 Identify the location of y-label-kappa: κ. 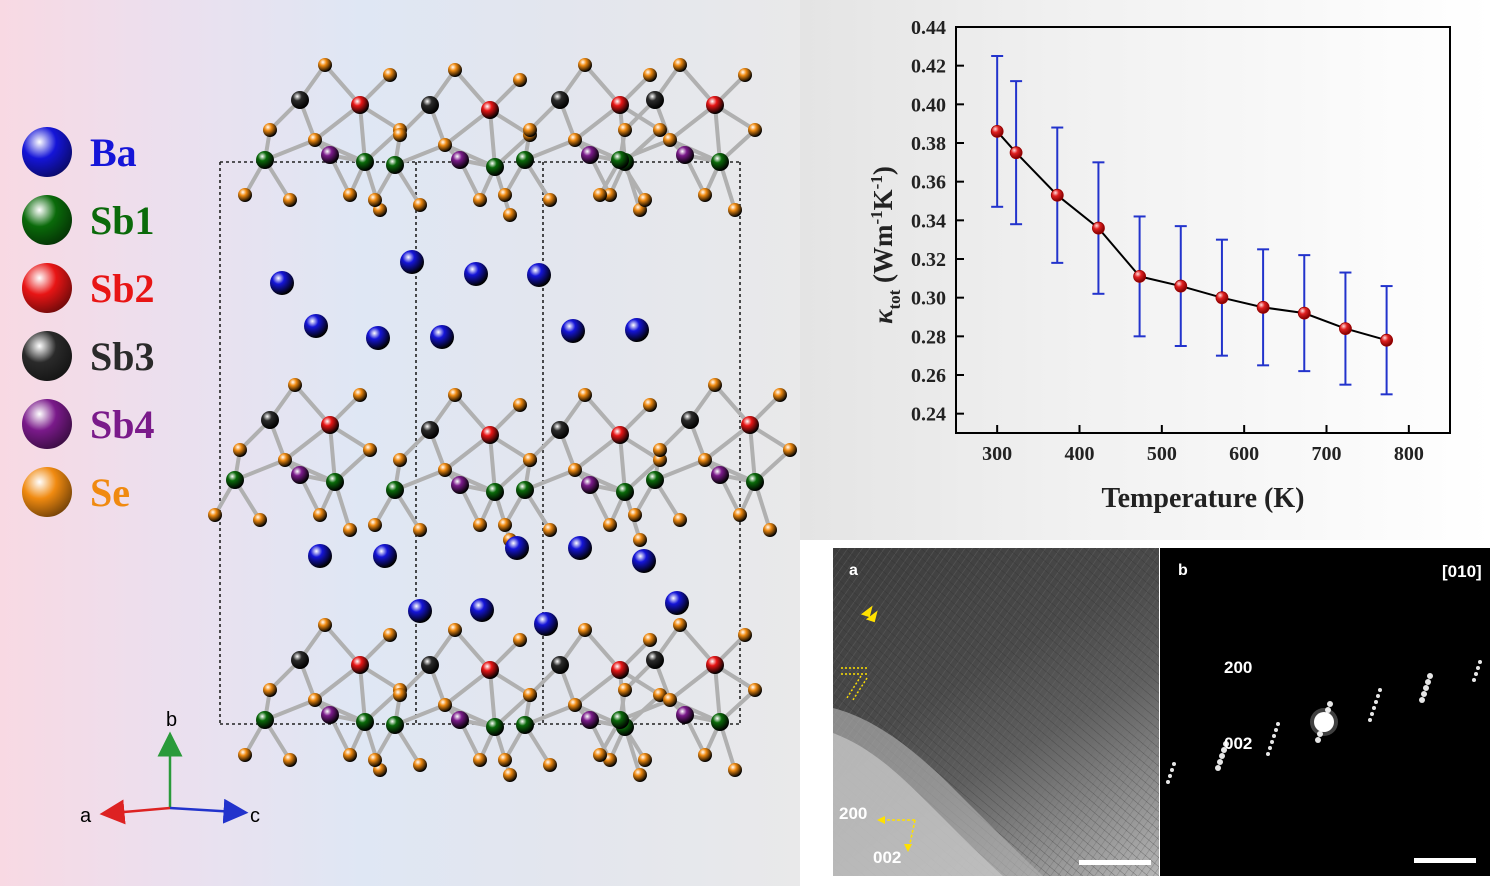
(883, 316).